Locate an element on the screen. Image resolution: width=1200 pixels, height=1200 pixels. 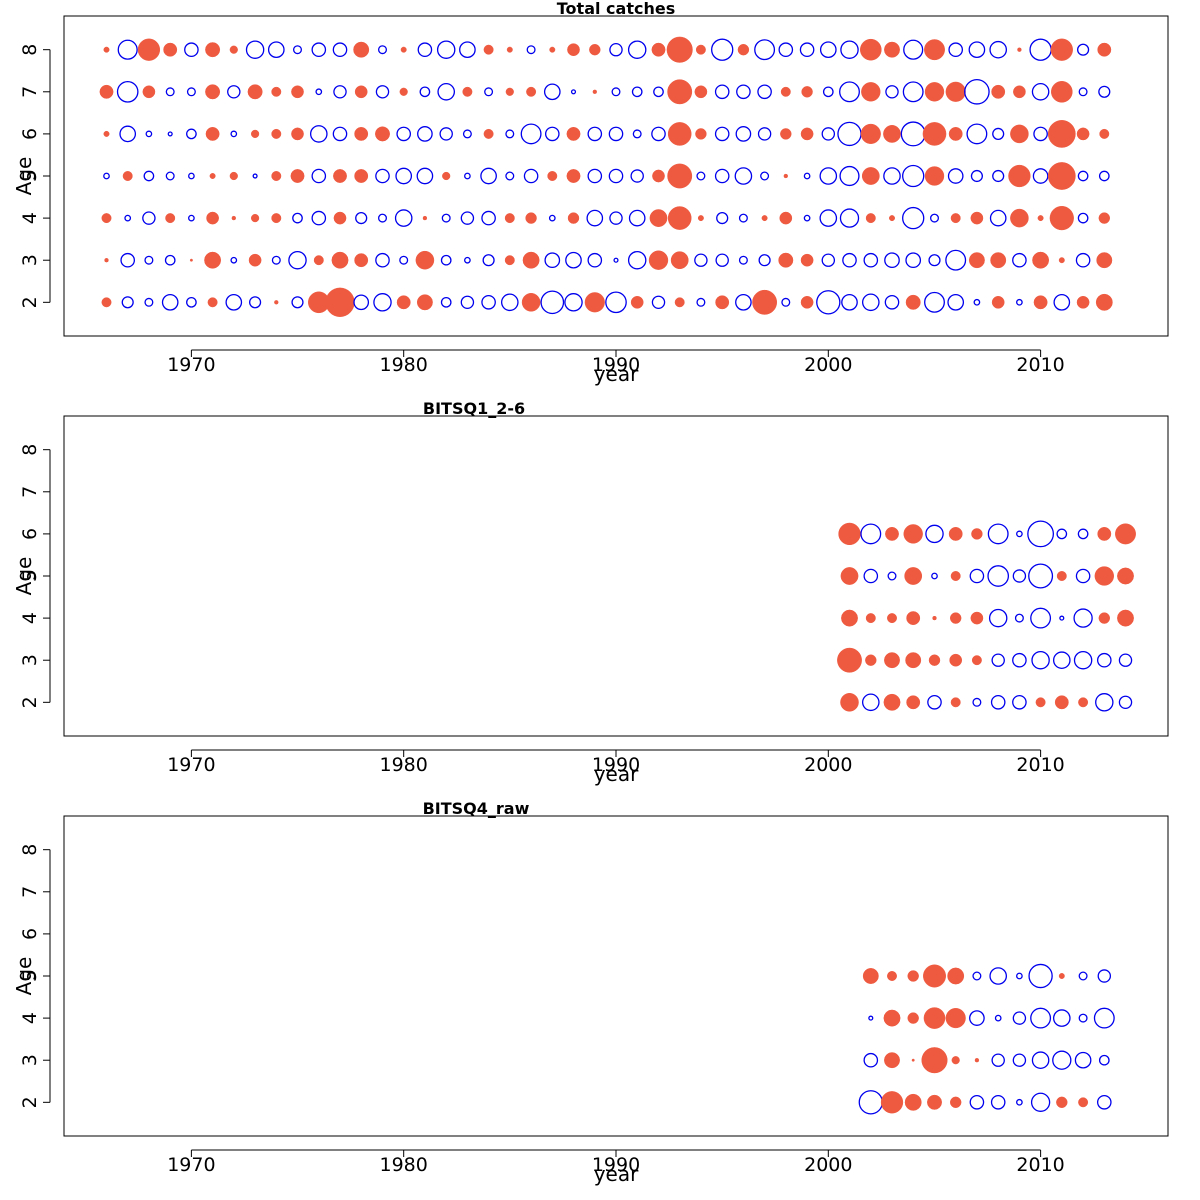
x-tick-label: 1980 is located at coordinates (404, 1165).